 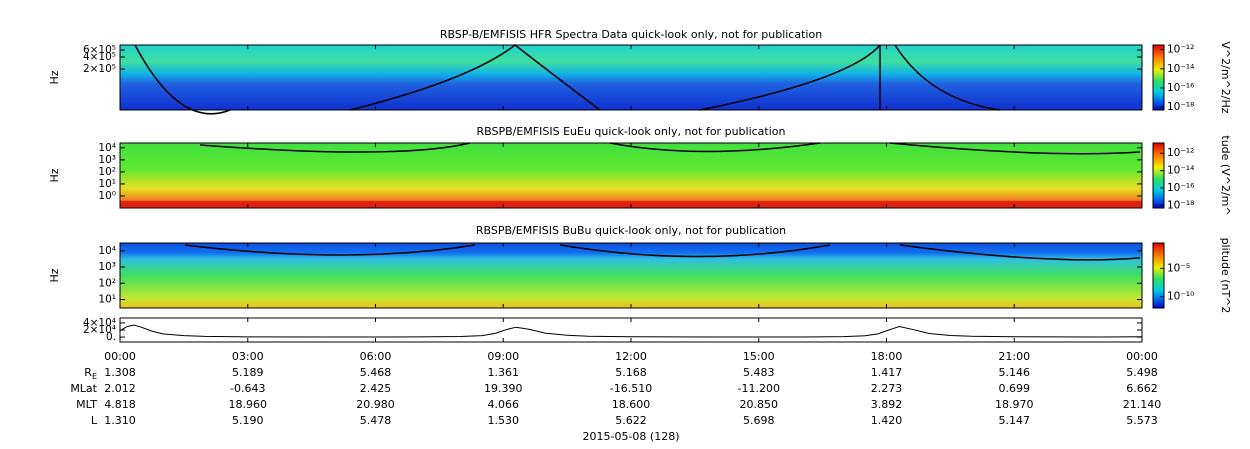 I want to click on row-value: 18.600, so click(x=631, y=404).